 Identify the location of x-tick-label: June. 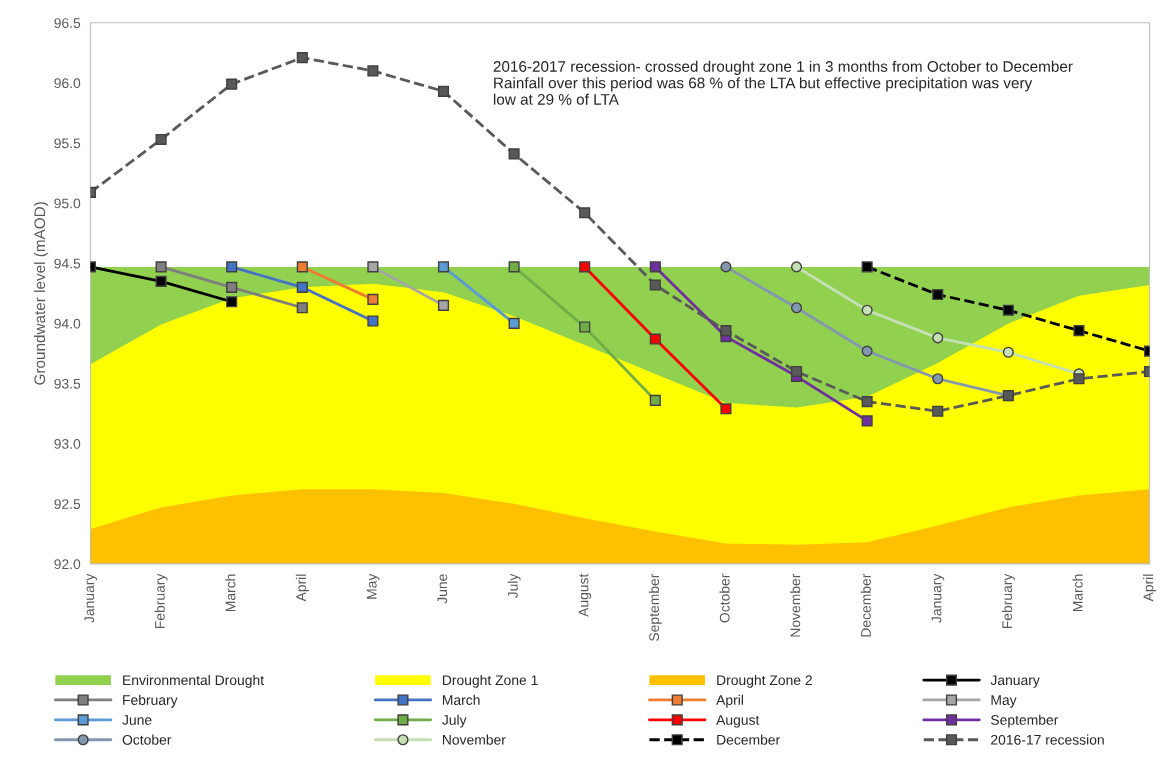
(442, 589).